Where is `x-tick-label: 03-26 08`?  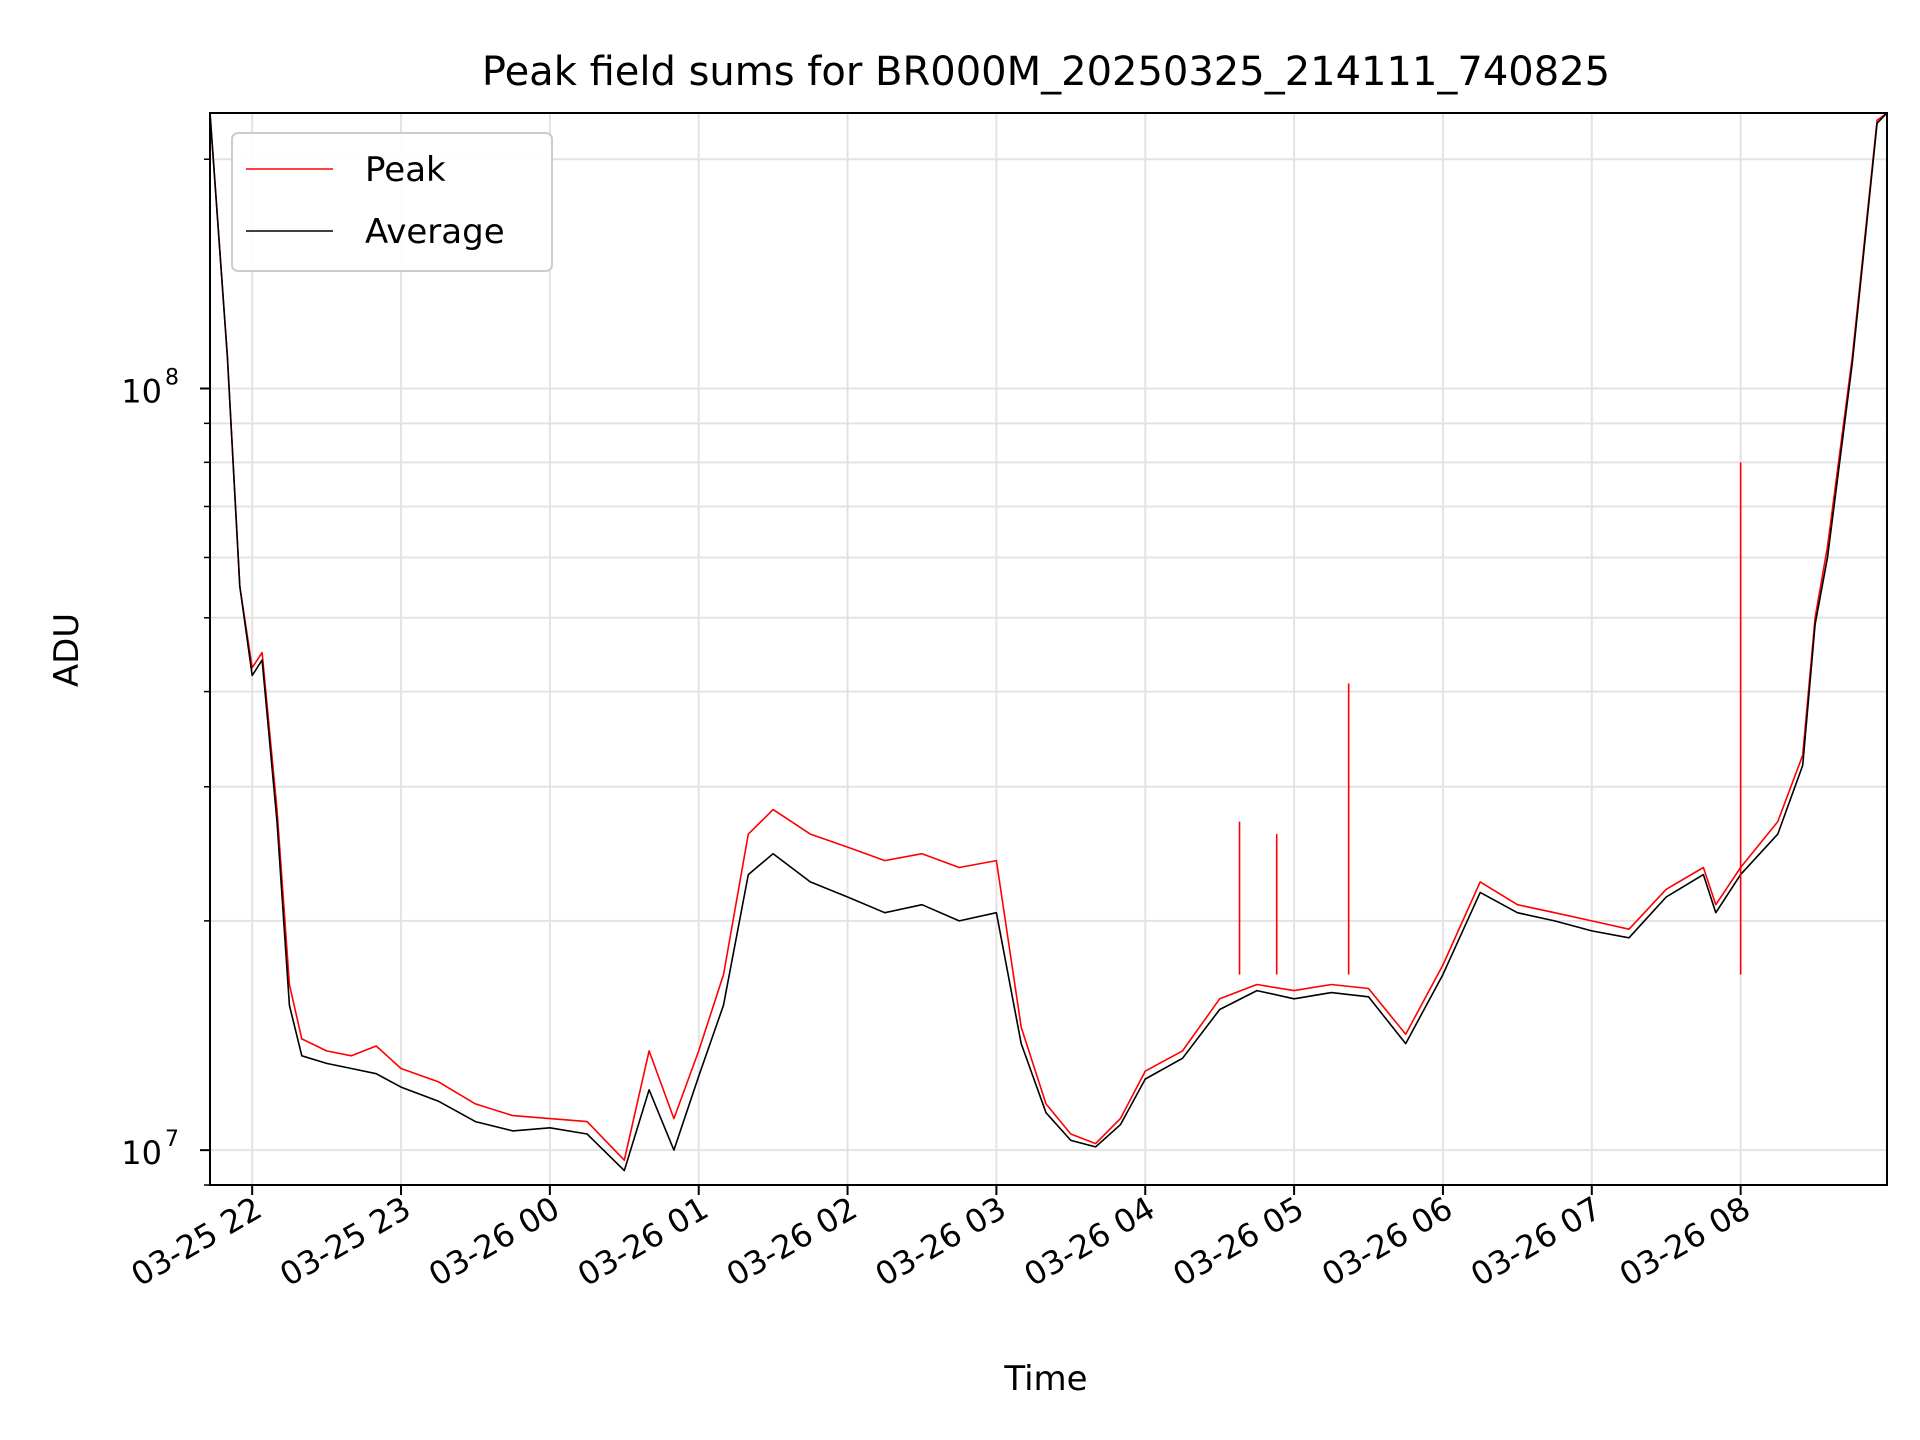
x-tick-label: 03-26 08 is located at coordinates (1685, 1241).